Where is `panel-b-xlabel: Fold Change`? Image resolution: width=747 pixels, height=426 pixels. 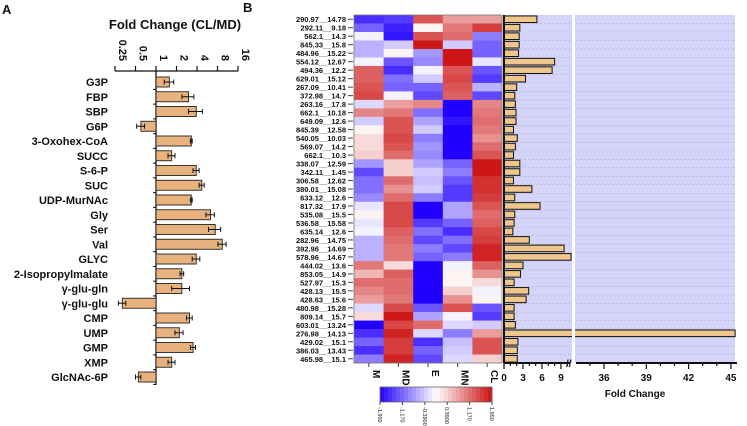 panel-b-xlabel: Fold Change is located at coordinates (635, 394).